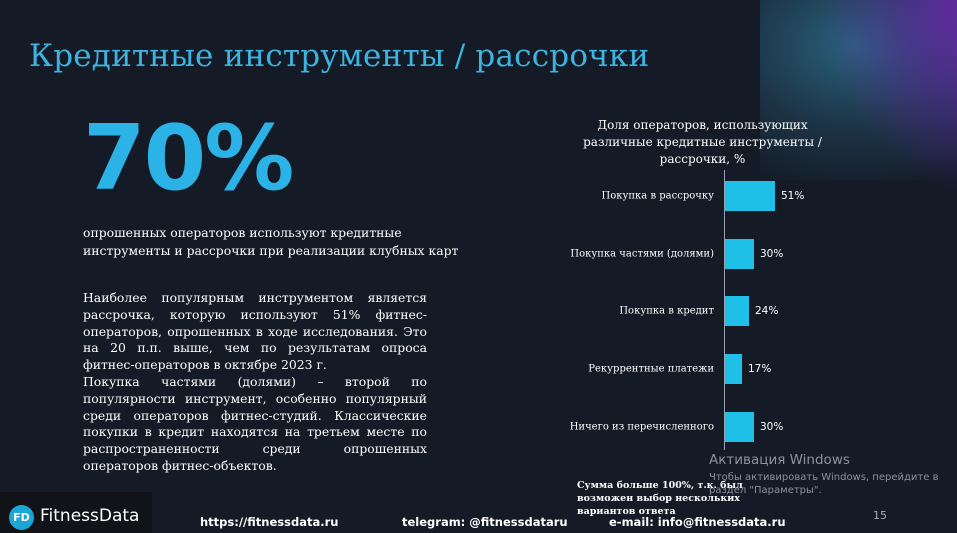 This screenshot has width=957, height=533. Describe the element at coordinates (642, 254) in the screenshot. I see `category-label: Покупка частями (долями)` at that location.